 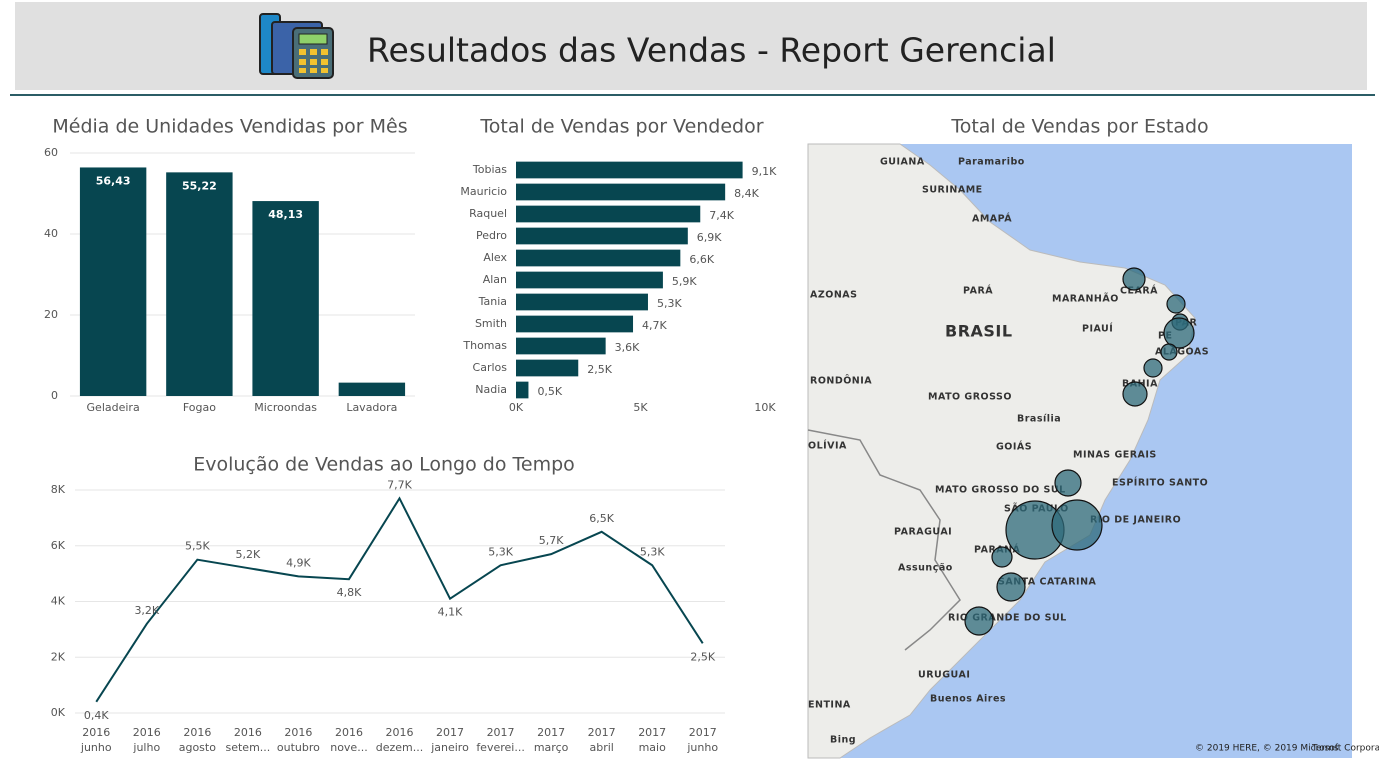 What do you see at coordinates (551, 540) in the screenshot?
I see `value-label: 5,7K` at bounding box center [551, 540].